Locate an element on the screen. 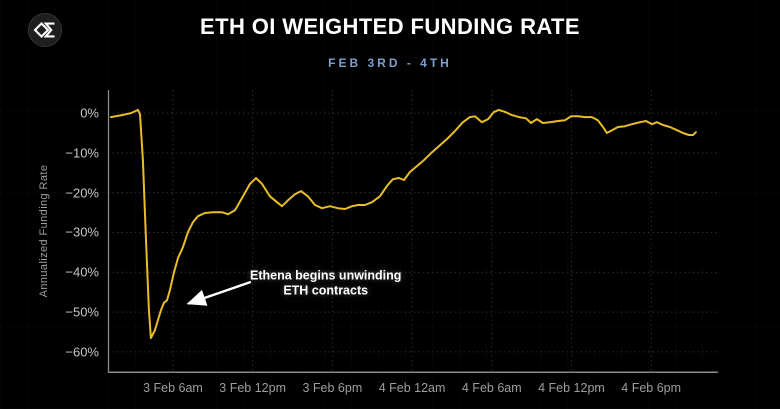 This screenshot has height=409, width=780. y-tick-label: −50% is located at coordinates (82, 312).